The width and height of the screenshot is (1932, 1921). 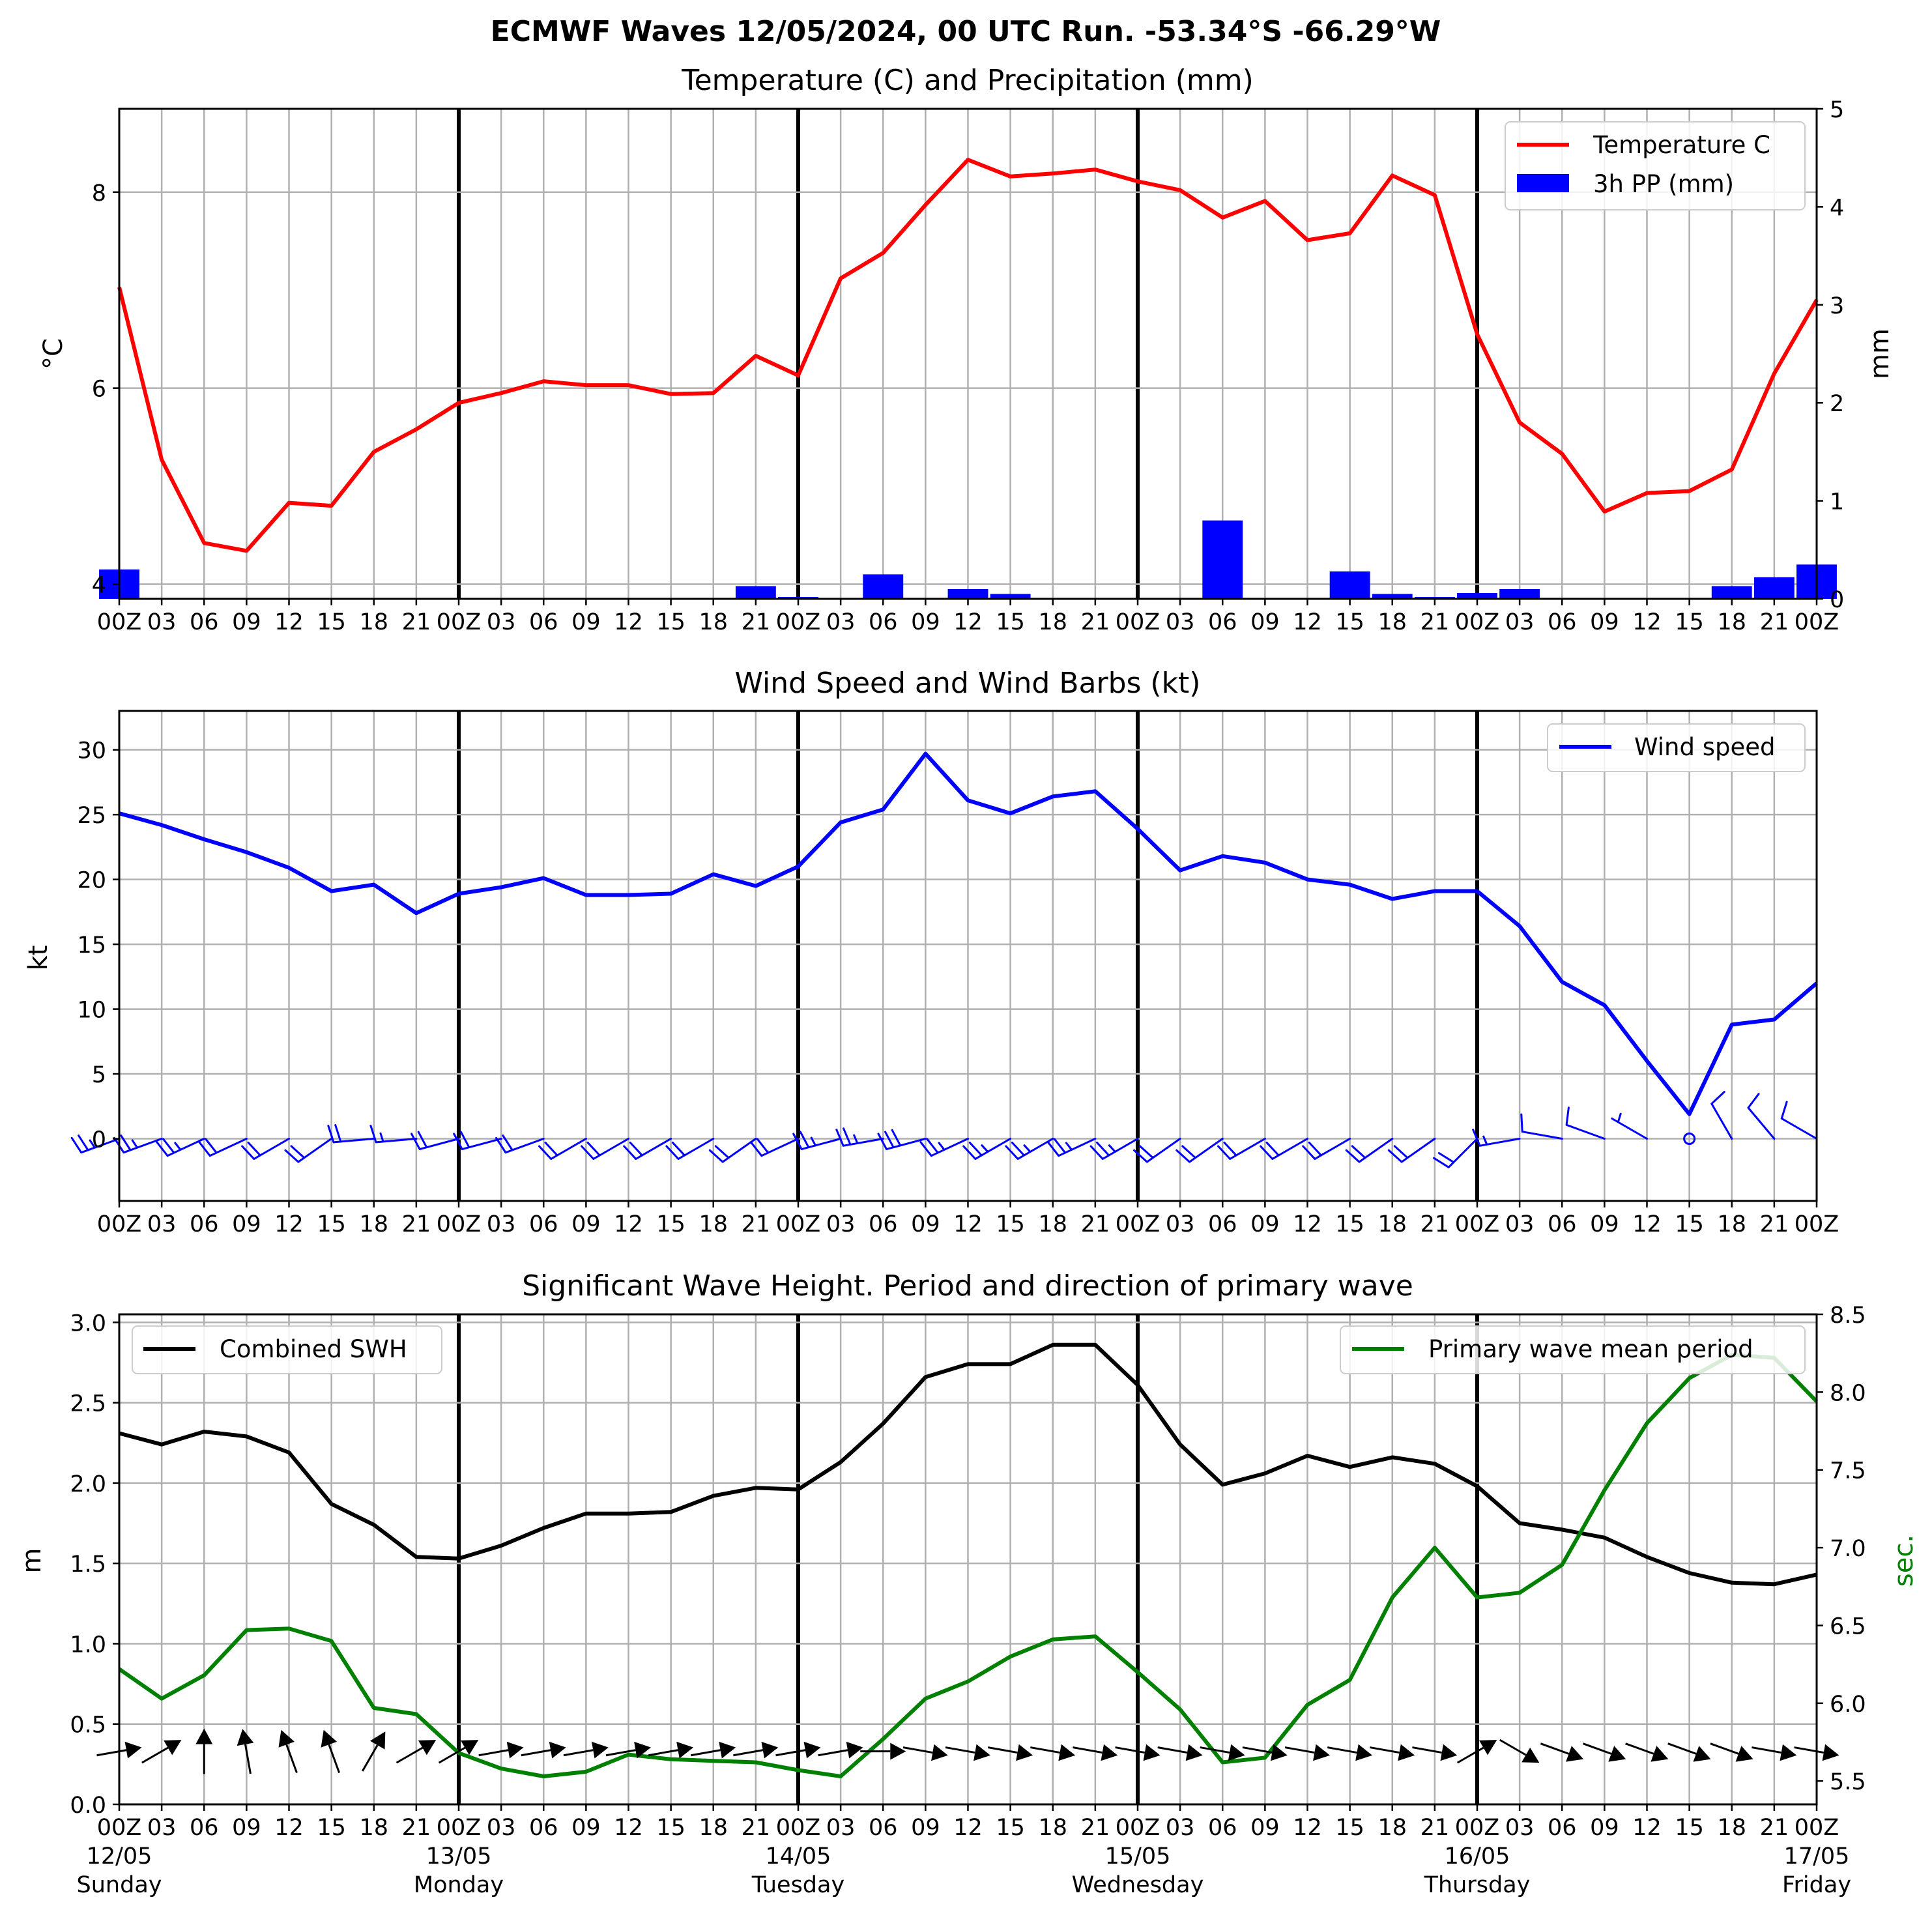 I want to click on wave-period-legend: Primary wave mean period, so click(x=1573, y=1349).